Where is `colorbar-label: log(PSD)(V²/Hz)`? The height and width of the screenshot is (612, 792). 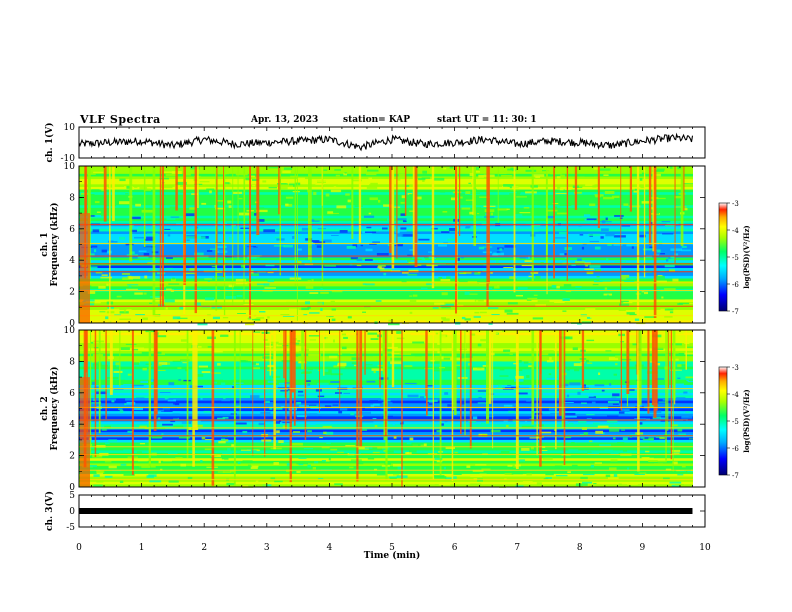 colorbar-label: log(PSD)(V²/Hz) is located at coordinates (746, 257).